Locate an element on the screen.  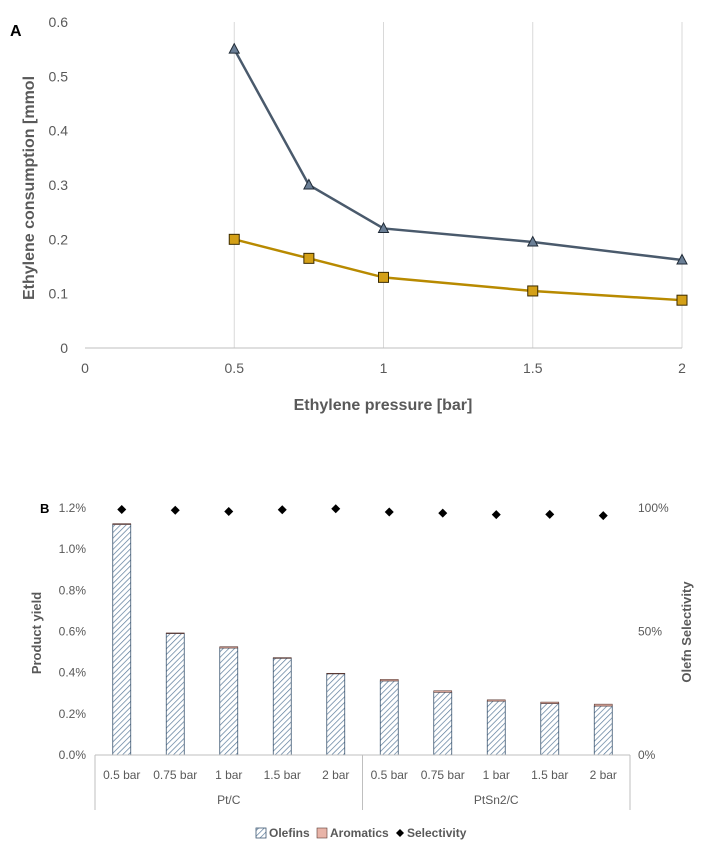
panel-b-label: B is located at coordinates (44, 508).